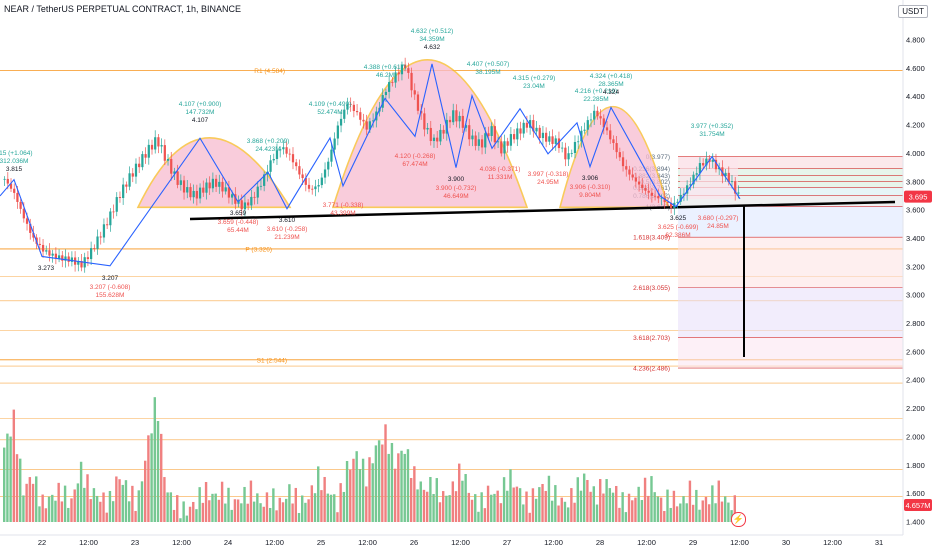  What do you see at coordinates (414, 542) in the screenshot?
I see `time-tick-label: 26` at bounding box center [414, 542].